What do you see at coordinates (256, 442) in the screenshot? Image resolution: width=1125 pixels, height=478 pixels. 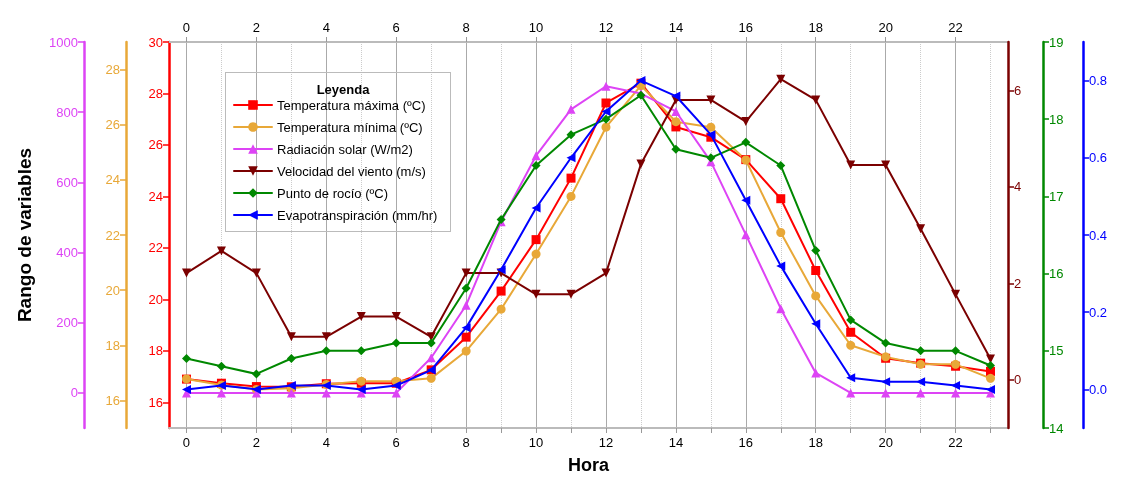 I see `x-tick-label: 2` at bounding box center [256, 442].